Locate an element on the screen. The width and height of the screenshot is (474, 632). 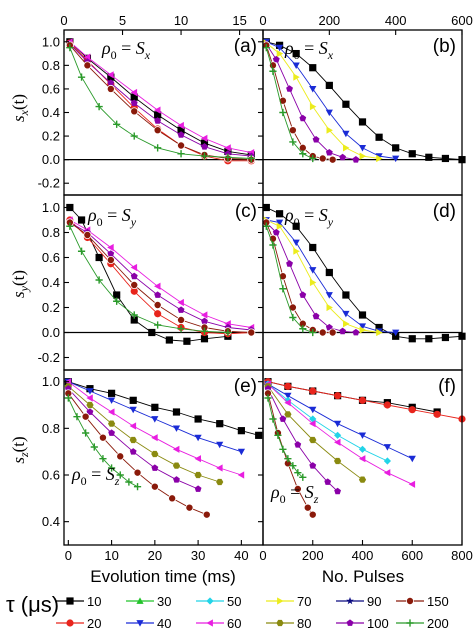
x-tick-label: 0 is located at coordinates (68, 555).